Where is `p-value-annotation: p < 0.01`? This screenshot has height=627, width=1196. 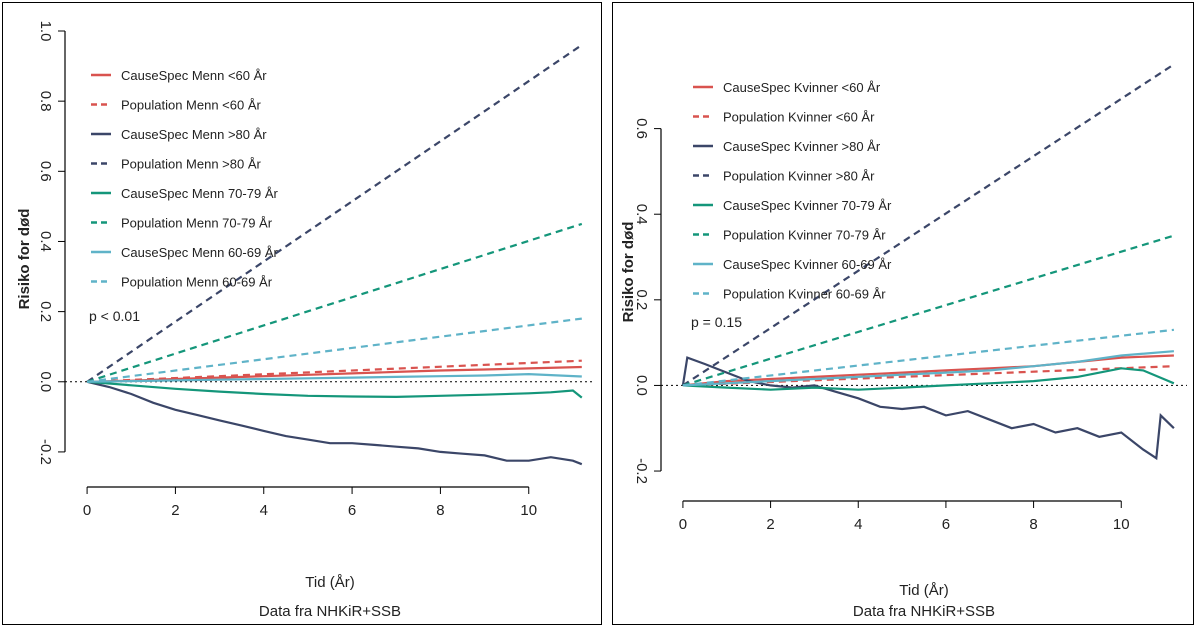
p-value-annotation: p < 0.01 is located at coordinates (114, 316).